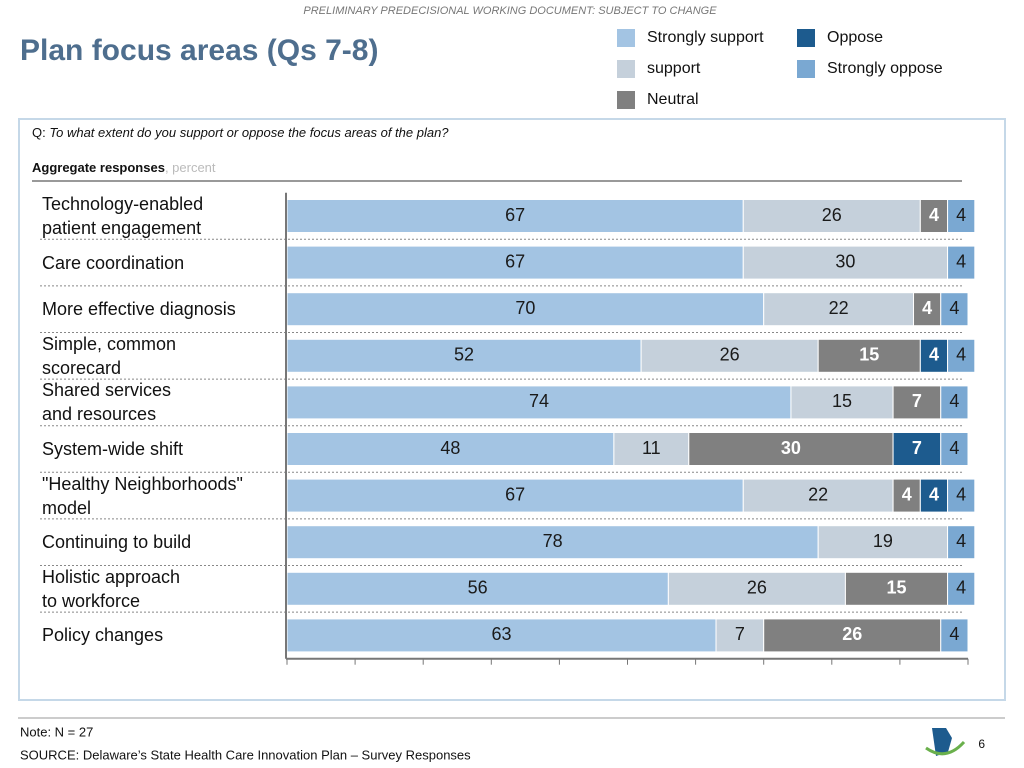  I want to click on value-label: 70, so click(525, 308).